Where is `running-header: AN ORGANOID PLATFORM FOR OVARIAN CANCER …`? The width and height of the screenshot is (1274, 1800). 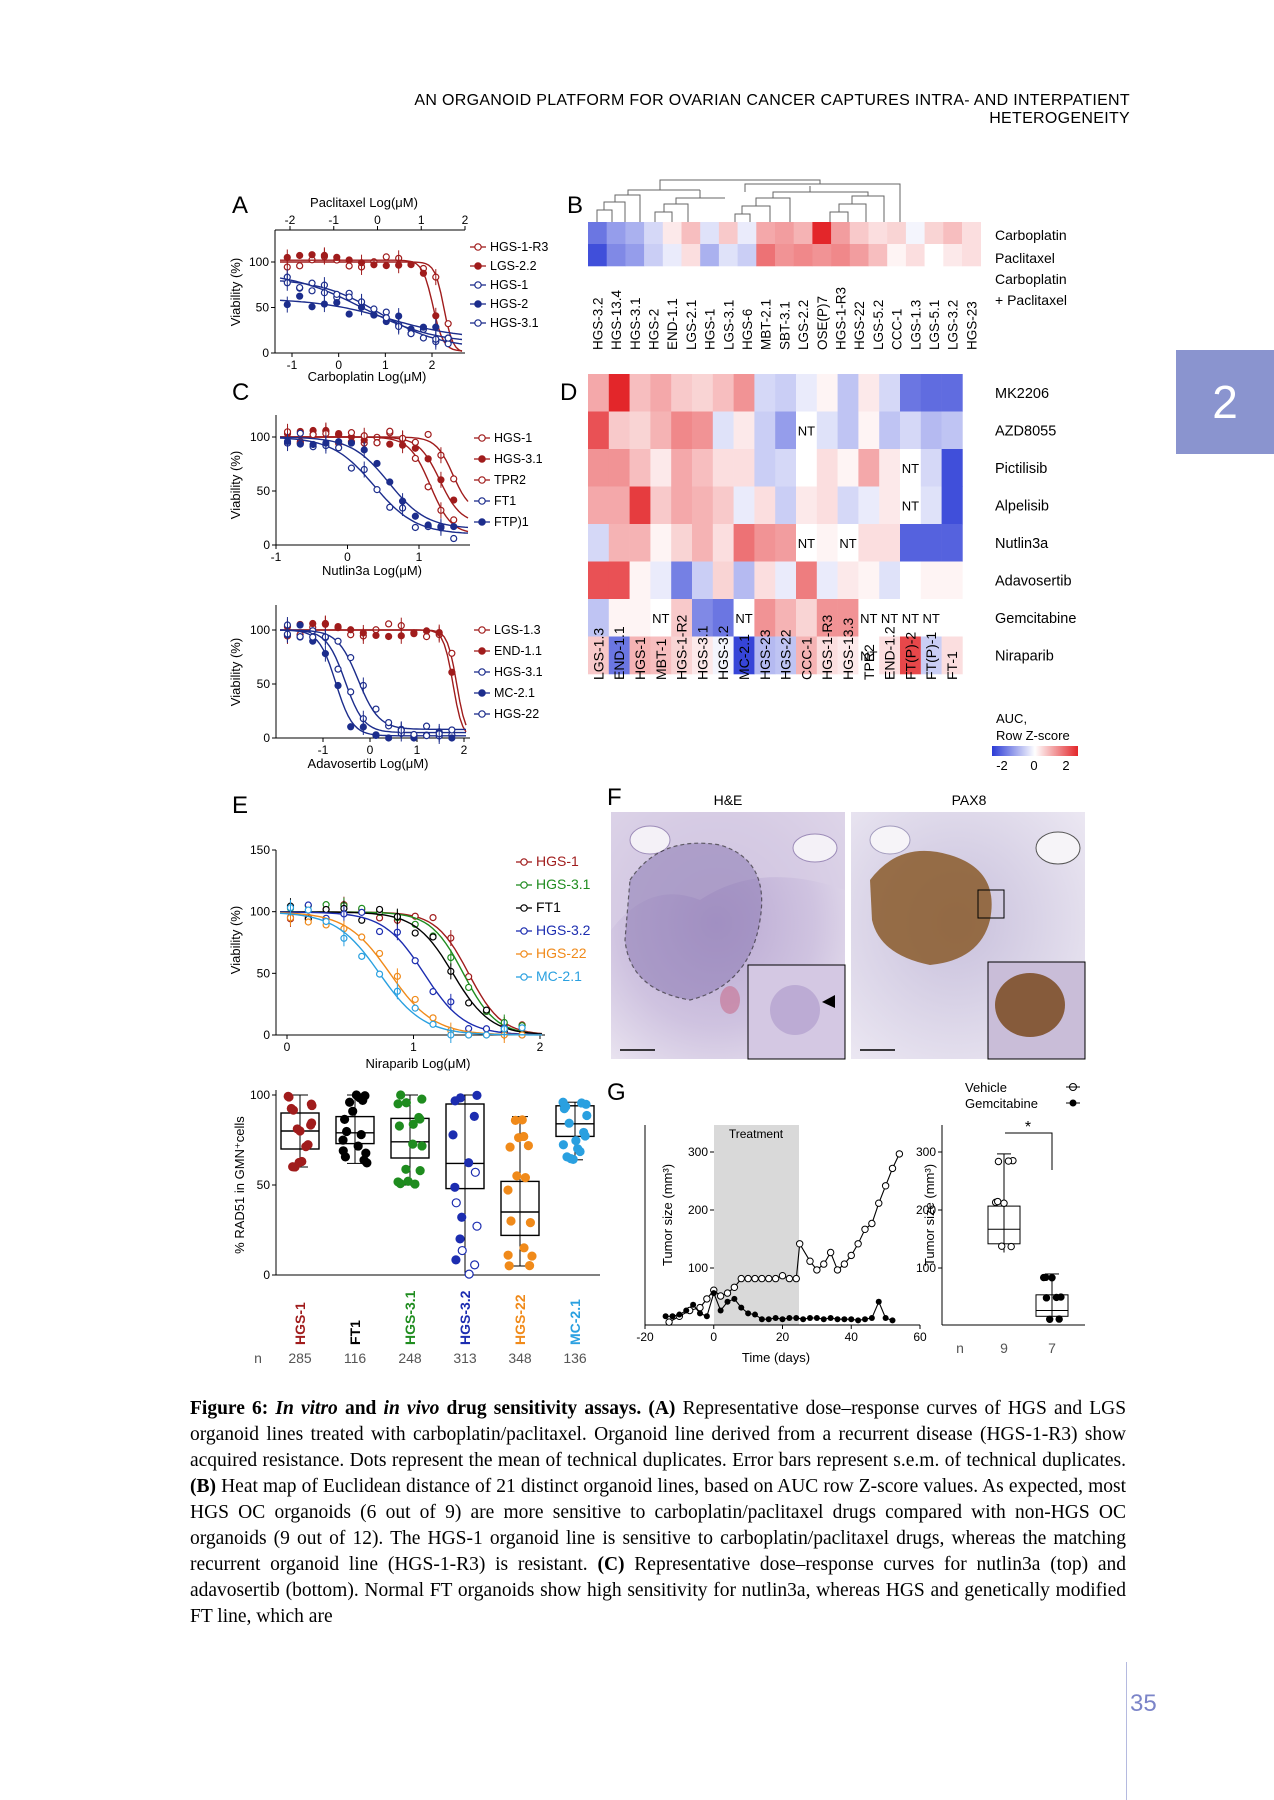
running-header: AN ORGANOID PLATFORM FOR OVARIAN CANCER … is located at coordinates (772, 109).